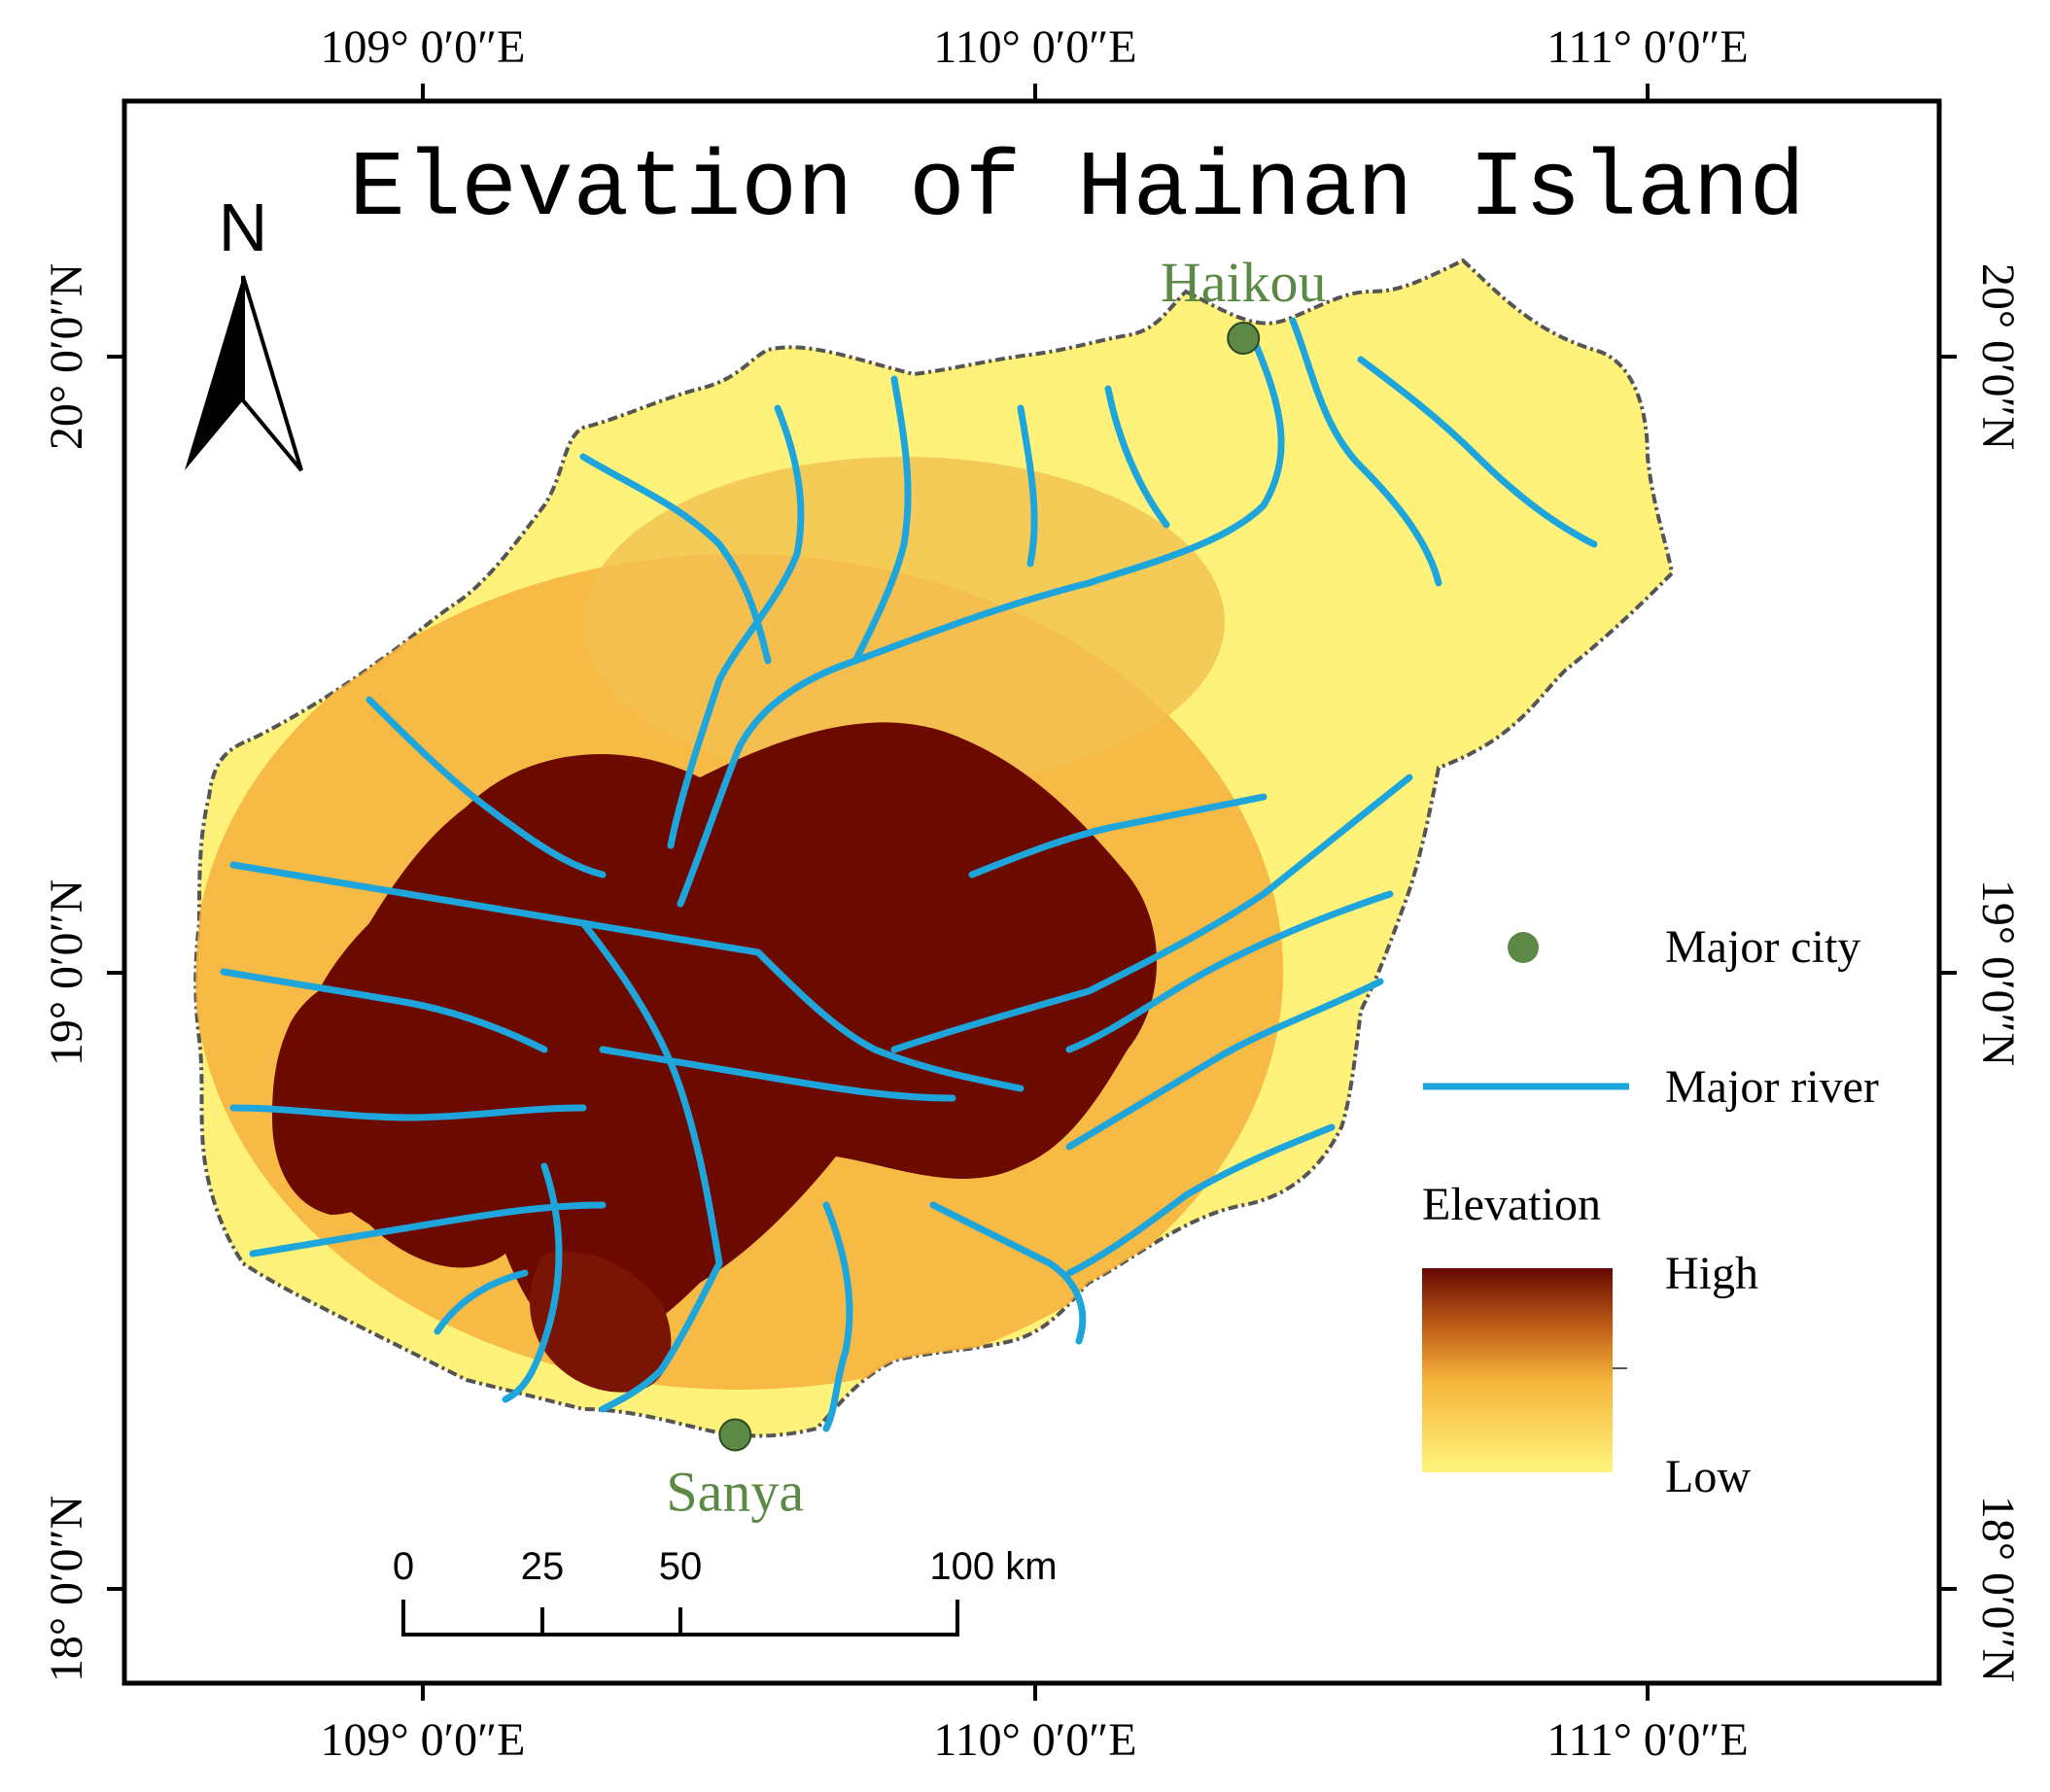  I want to click on north-arrow: N, so click(244, 331).